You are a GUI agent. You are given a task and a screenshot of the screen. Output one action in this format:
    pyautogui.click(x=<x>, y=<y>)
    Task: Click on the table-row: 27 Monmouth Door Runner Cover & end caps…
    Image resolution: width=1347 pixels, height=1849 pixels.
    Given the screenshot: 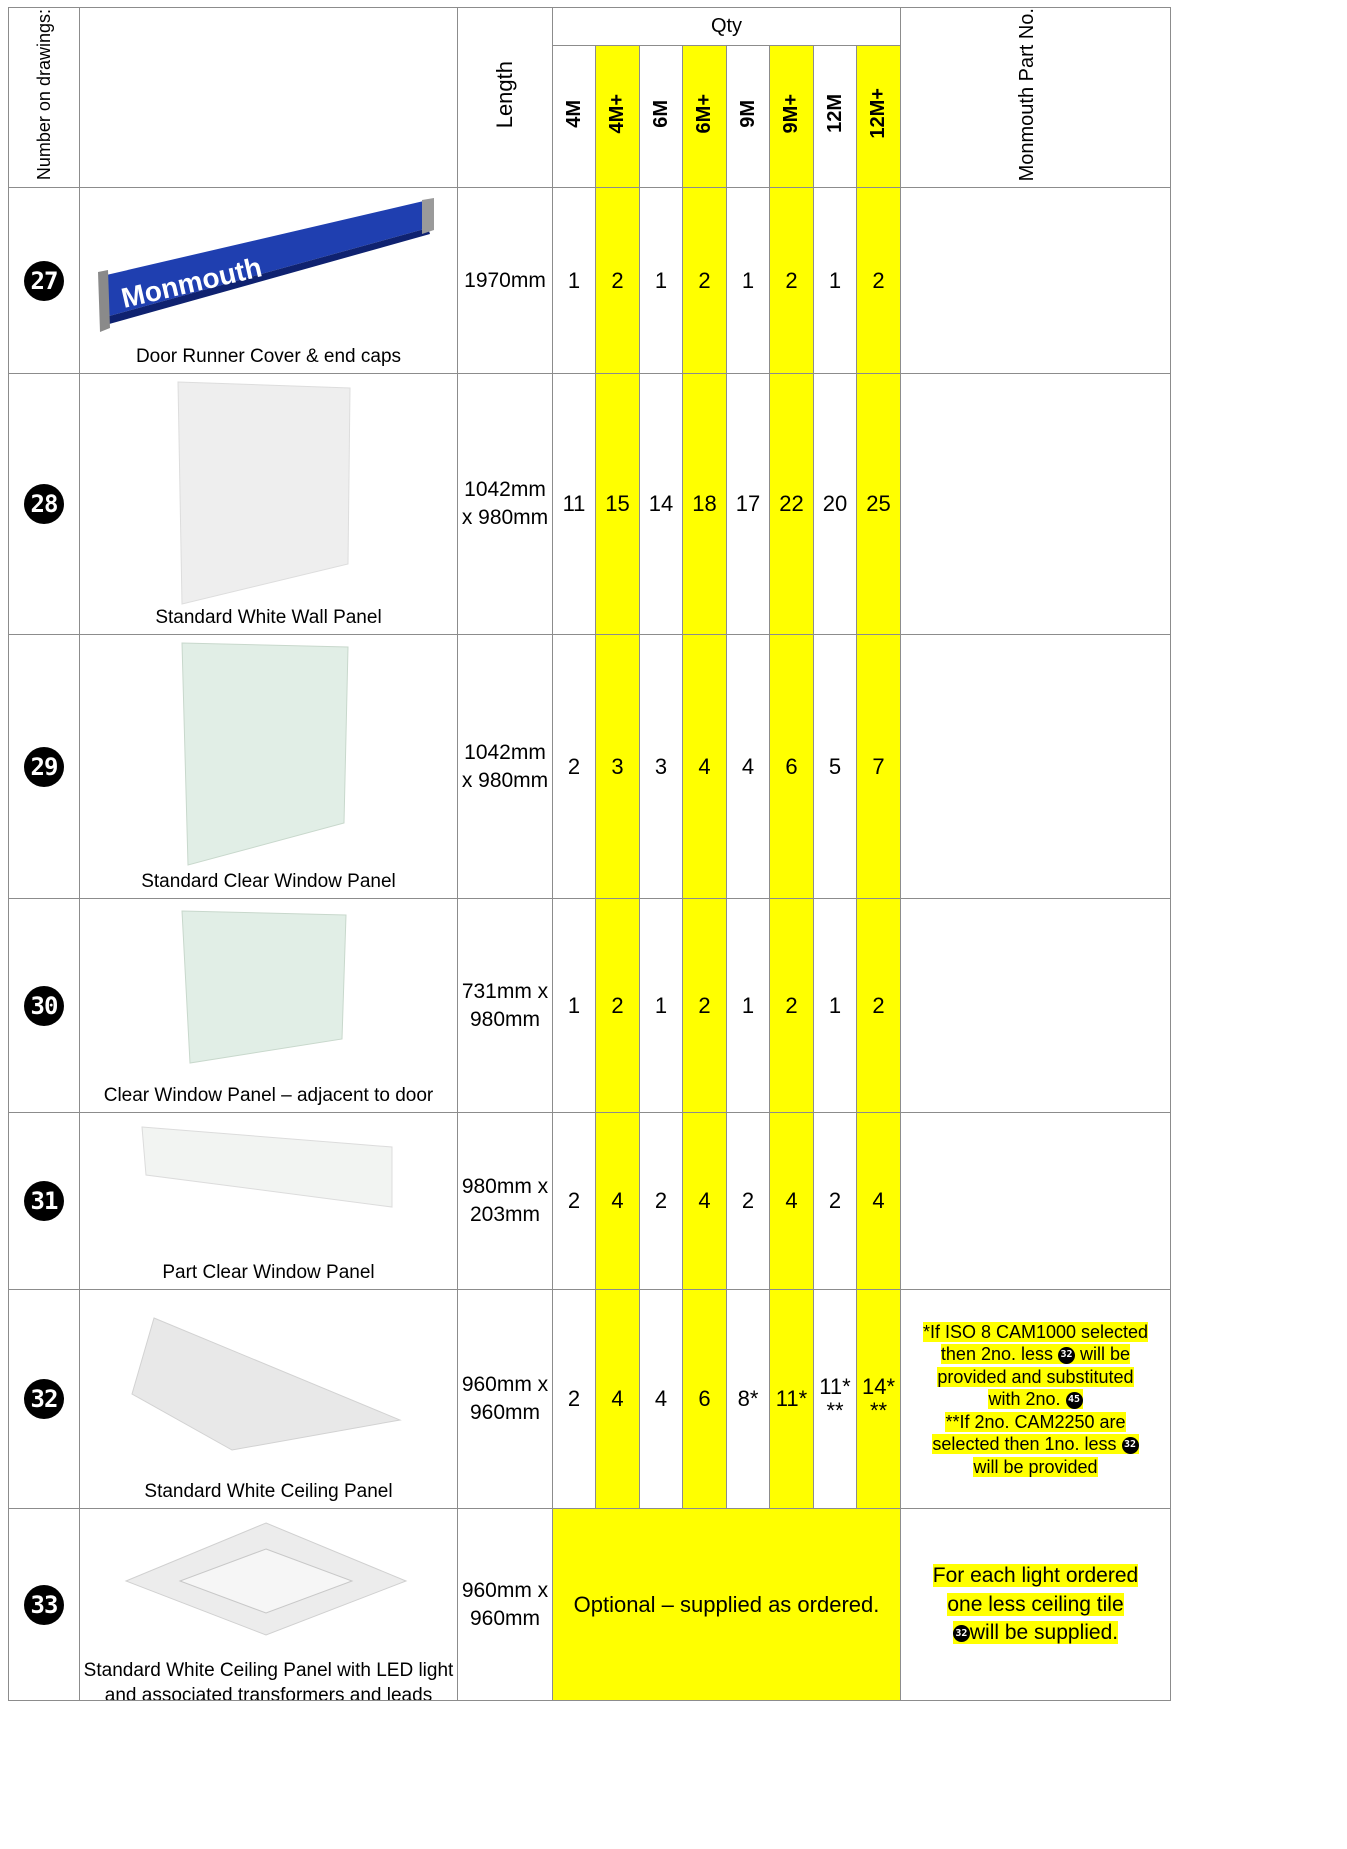 What is the action you would take?
    pyautogui.click(x=589, y=281)
    